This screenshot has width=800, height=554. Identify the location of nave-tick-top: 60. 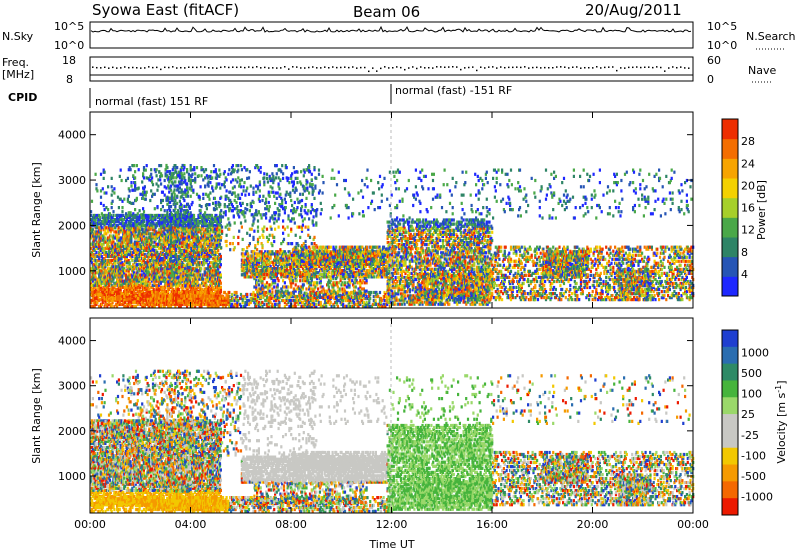
(714, 60).